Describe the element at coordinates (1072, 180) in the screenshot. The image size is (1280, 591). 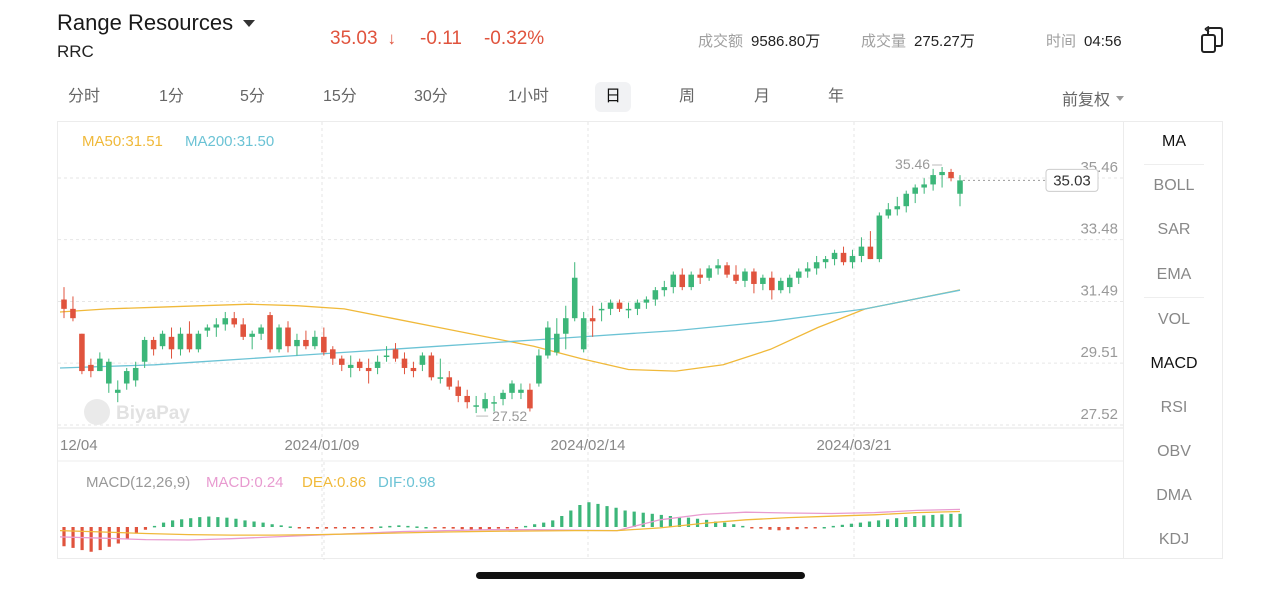
I see `current-price-tag: 35.03` at that location.